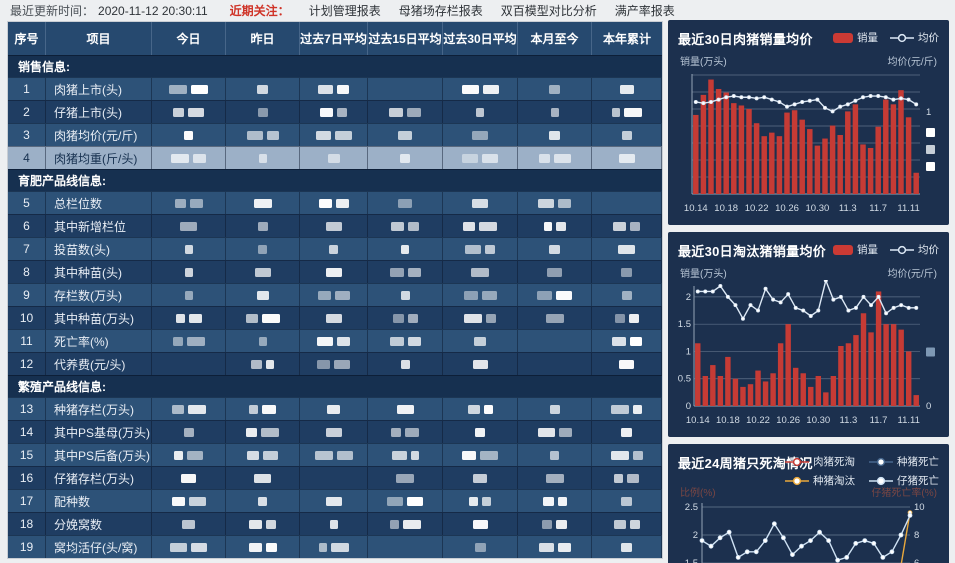 The width and height of the screenshot is (955, 563). Describe the element at coordinates (644, 11) in the screenshot. I see `report-link-full-capacity: 满产率报表` at that location.